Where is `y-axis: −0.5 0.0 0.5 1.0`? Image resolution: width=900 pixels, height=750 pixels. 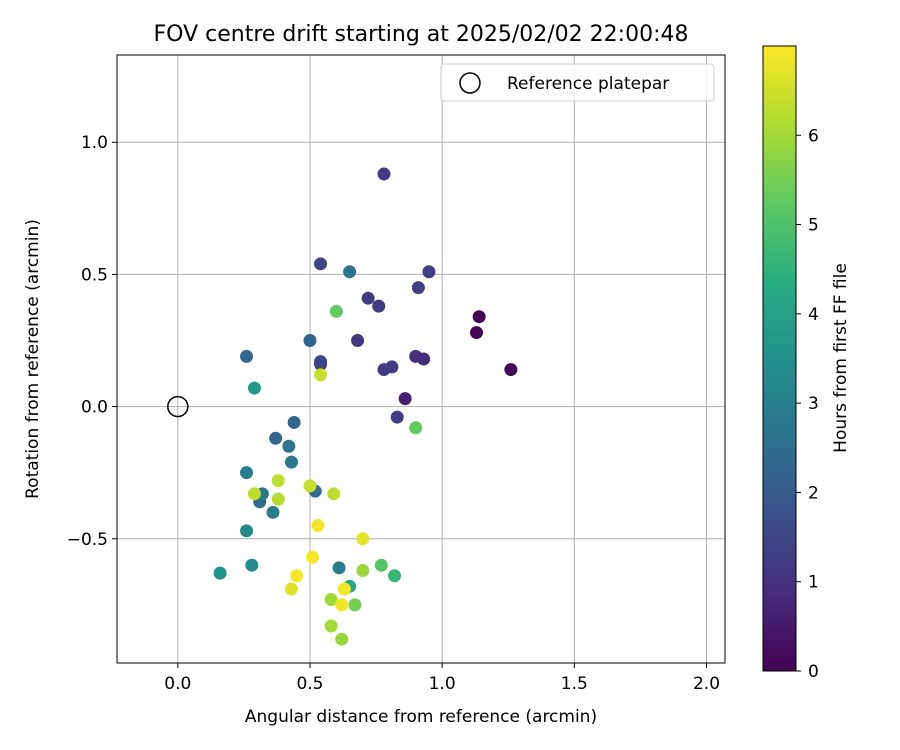
y-axis: −0.5 0.0 0.5 1.0 is located at coordinates (92, 341).